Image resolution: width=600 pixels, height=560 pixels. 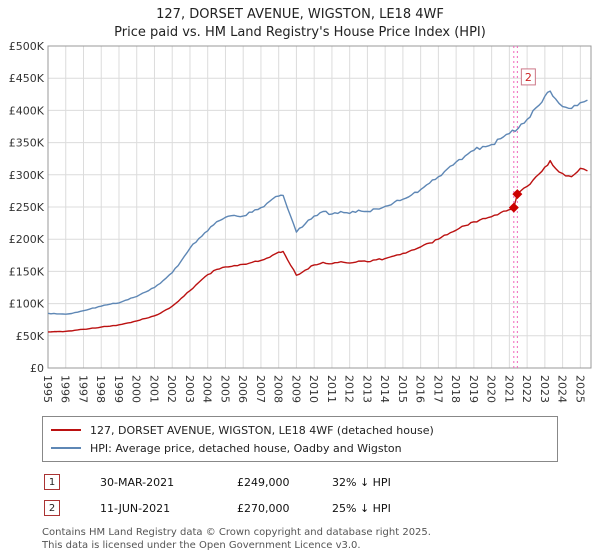 What do you see at coordinates (66, 430) in the screenshot?
I see `property-line-swatch` at bounding box center [66, 430].